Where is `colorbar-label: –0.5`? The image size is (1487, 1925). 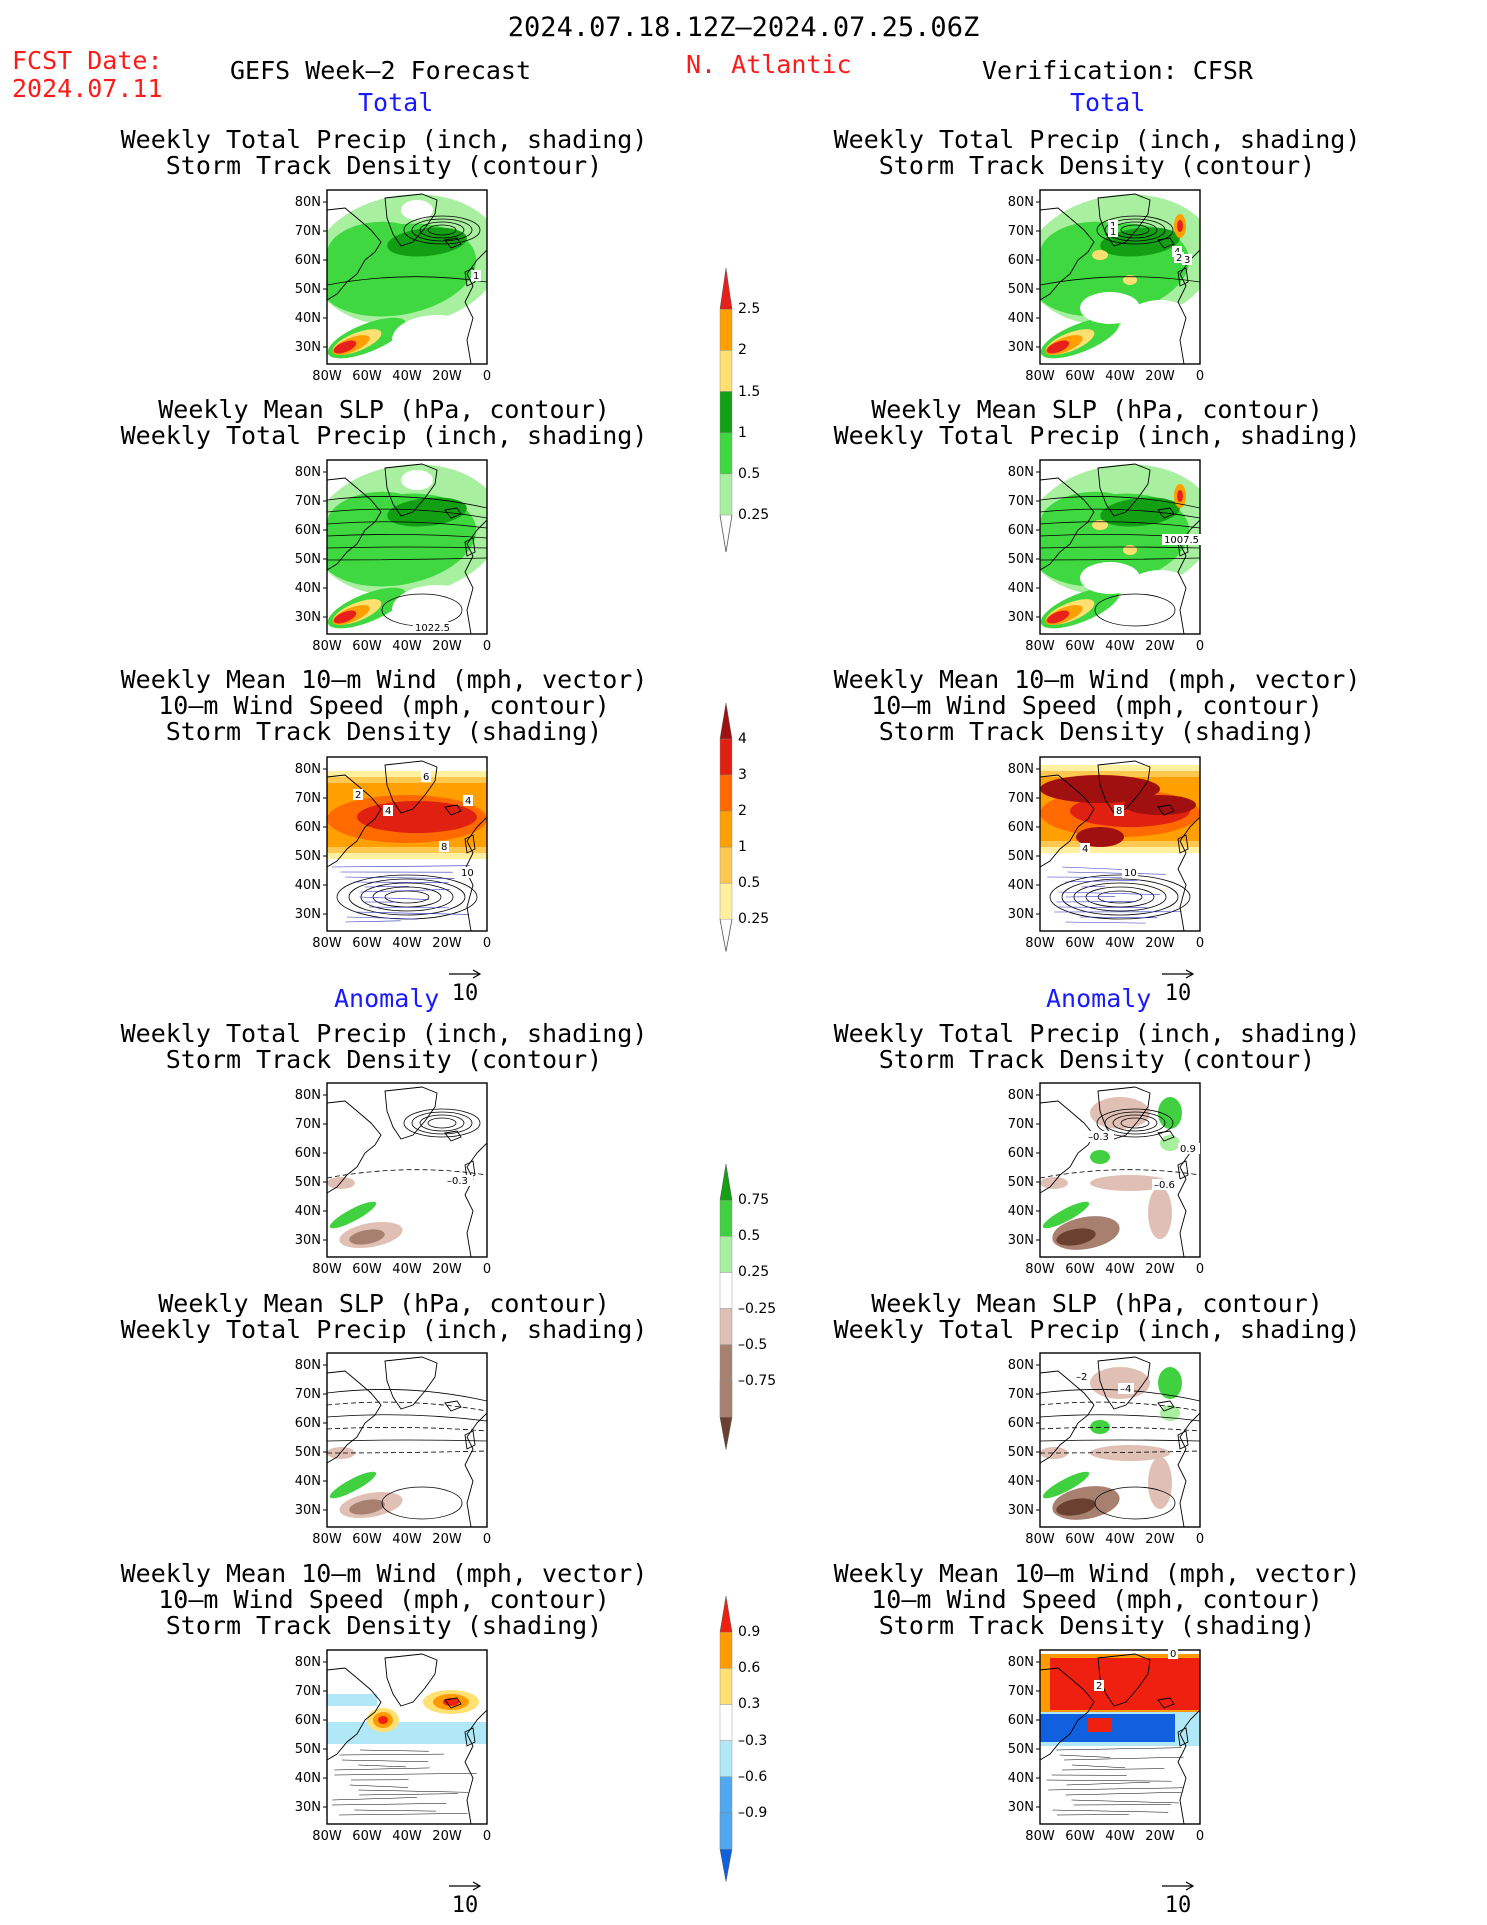 colorbar-label: –0.5 is located at coordinates (753, 1344).